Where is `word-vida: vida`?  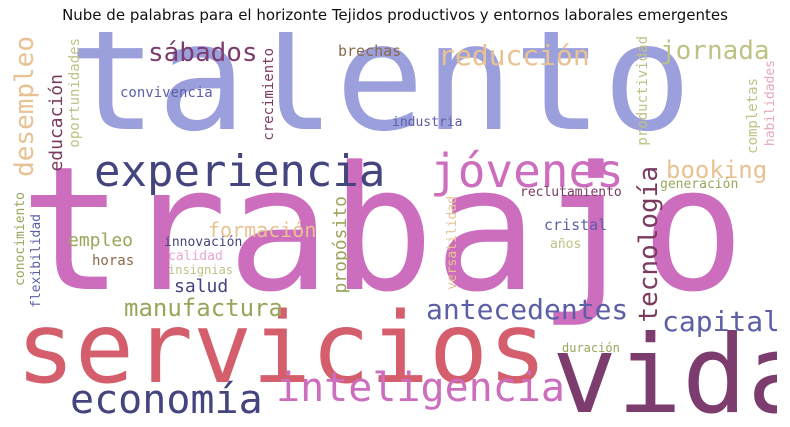
word-vida: vida is located at coordinates (664, 364).